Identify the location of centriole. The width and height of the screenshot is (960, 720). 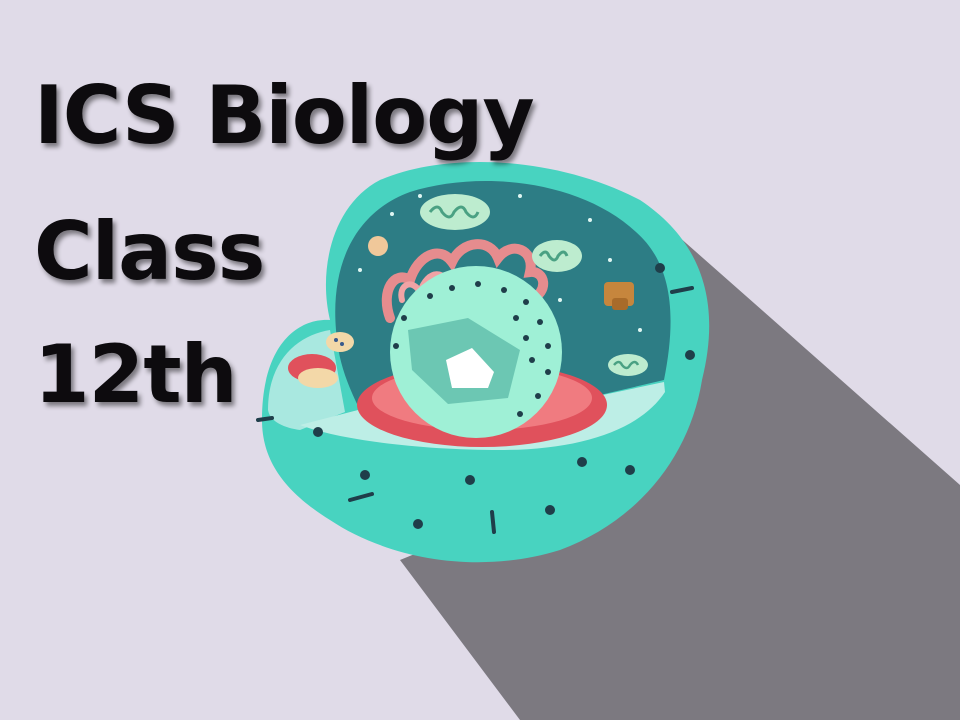
(619, 296).